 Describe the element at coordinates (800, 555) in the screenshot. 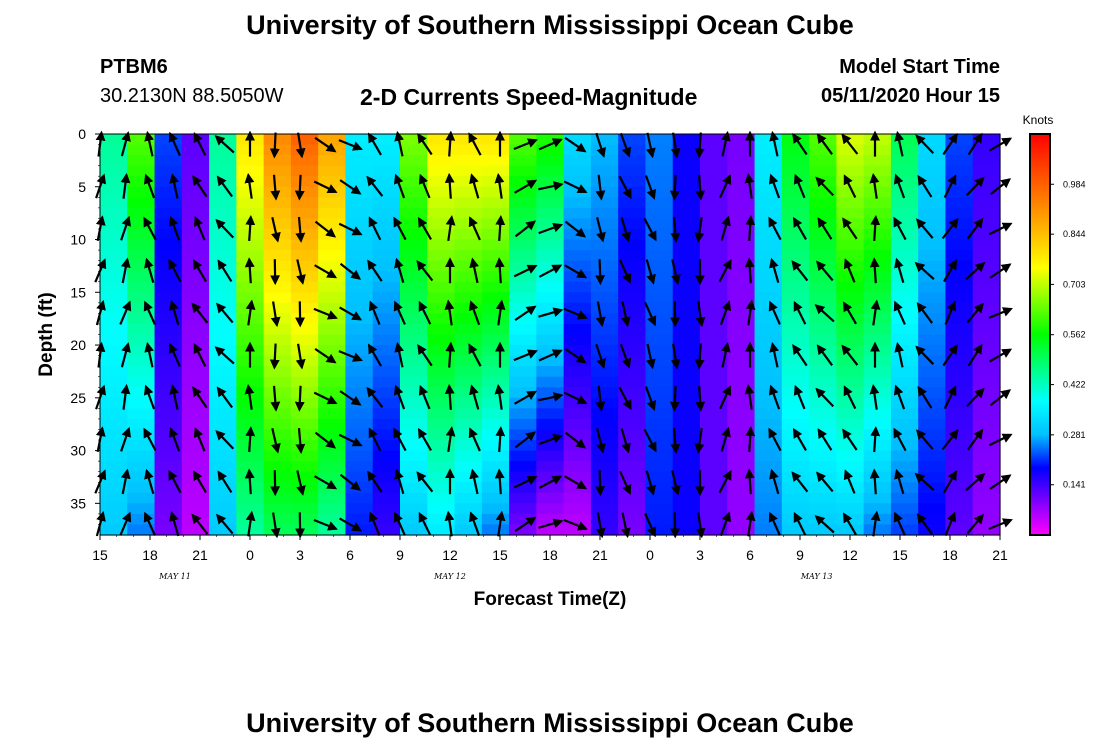

I see `x-tick-label: 9` at that location.